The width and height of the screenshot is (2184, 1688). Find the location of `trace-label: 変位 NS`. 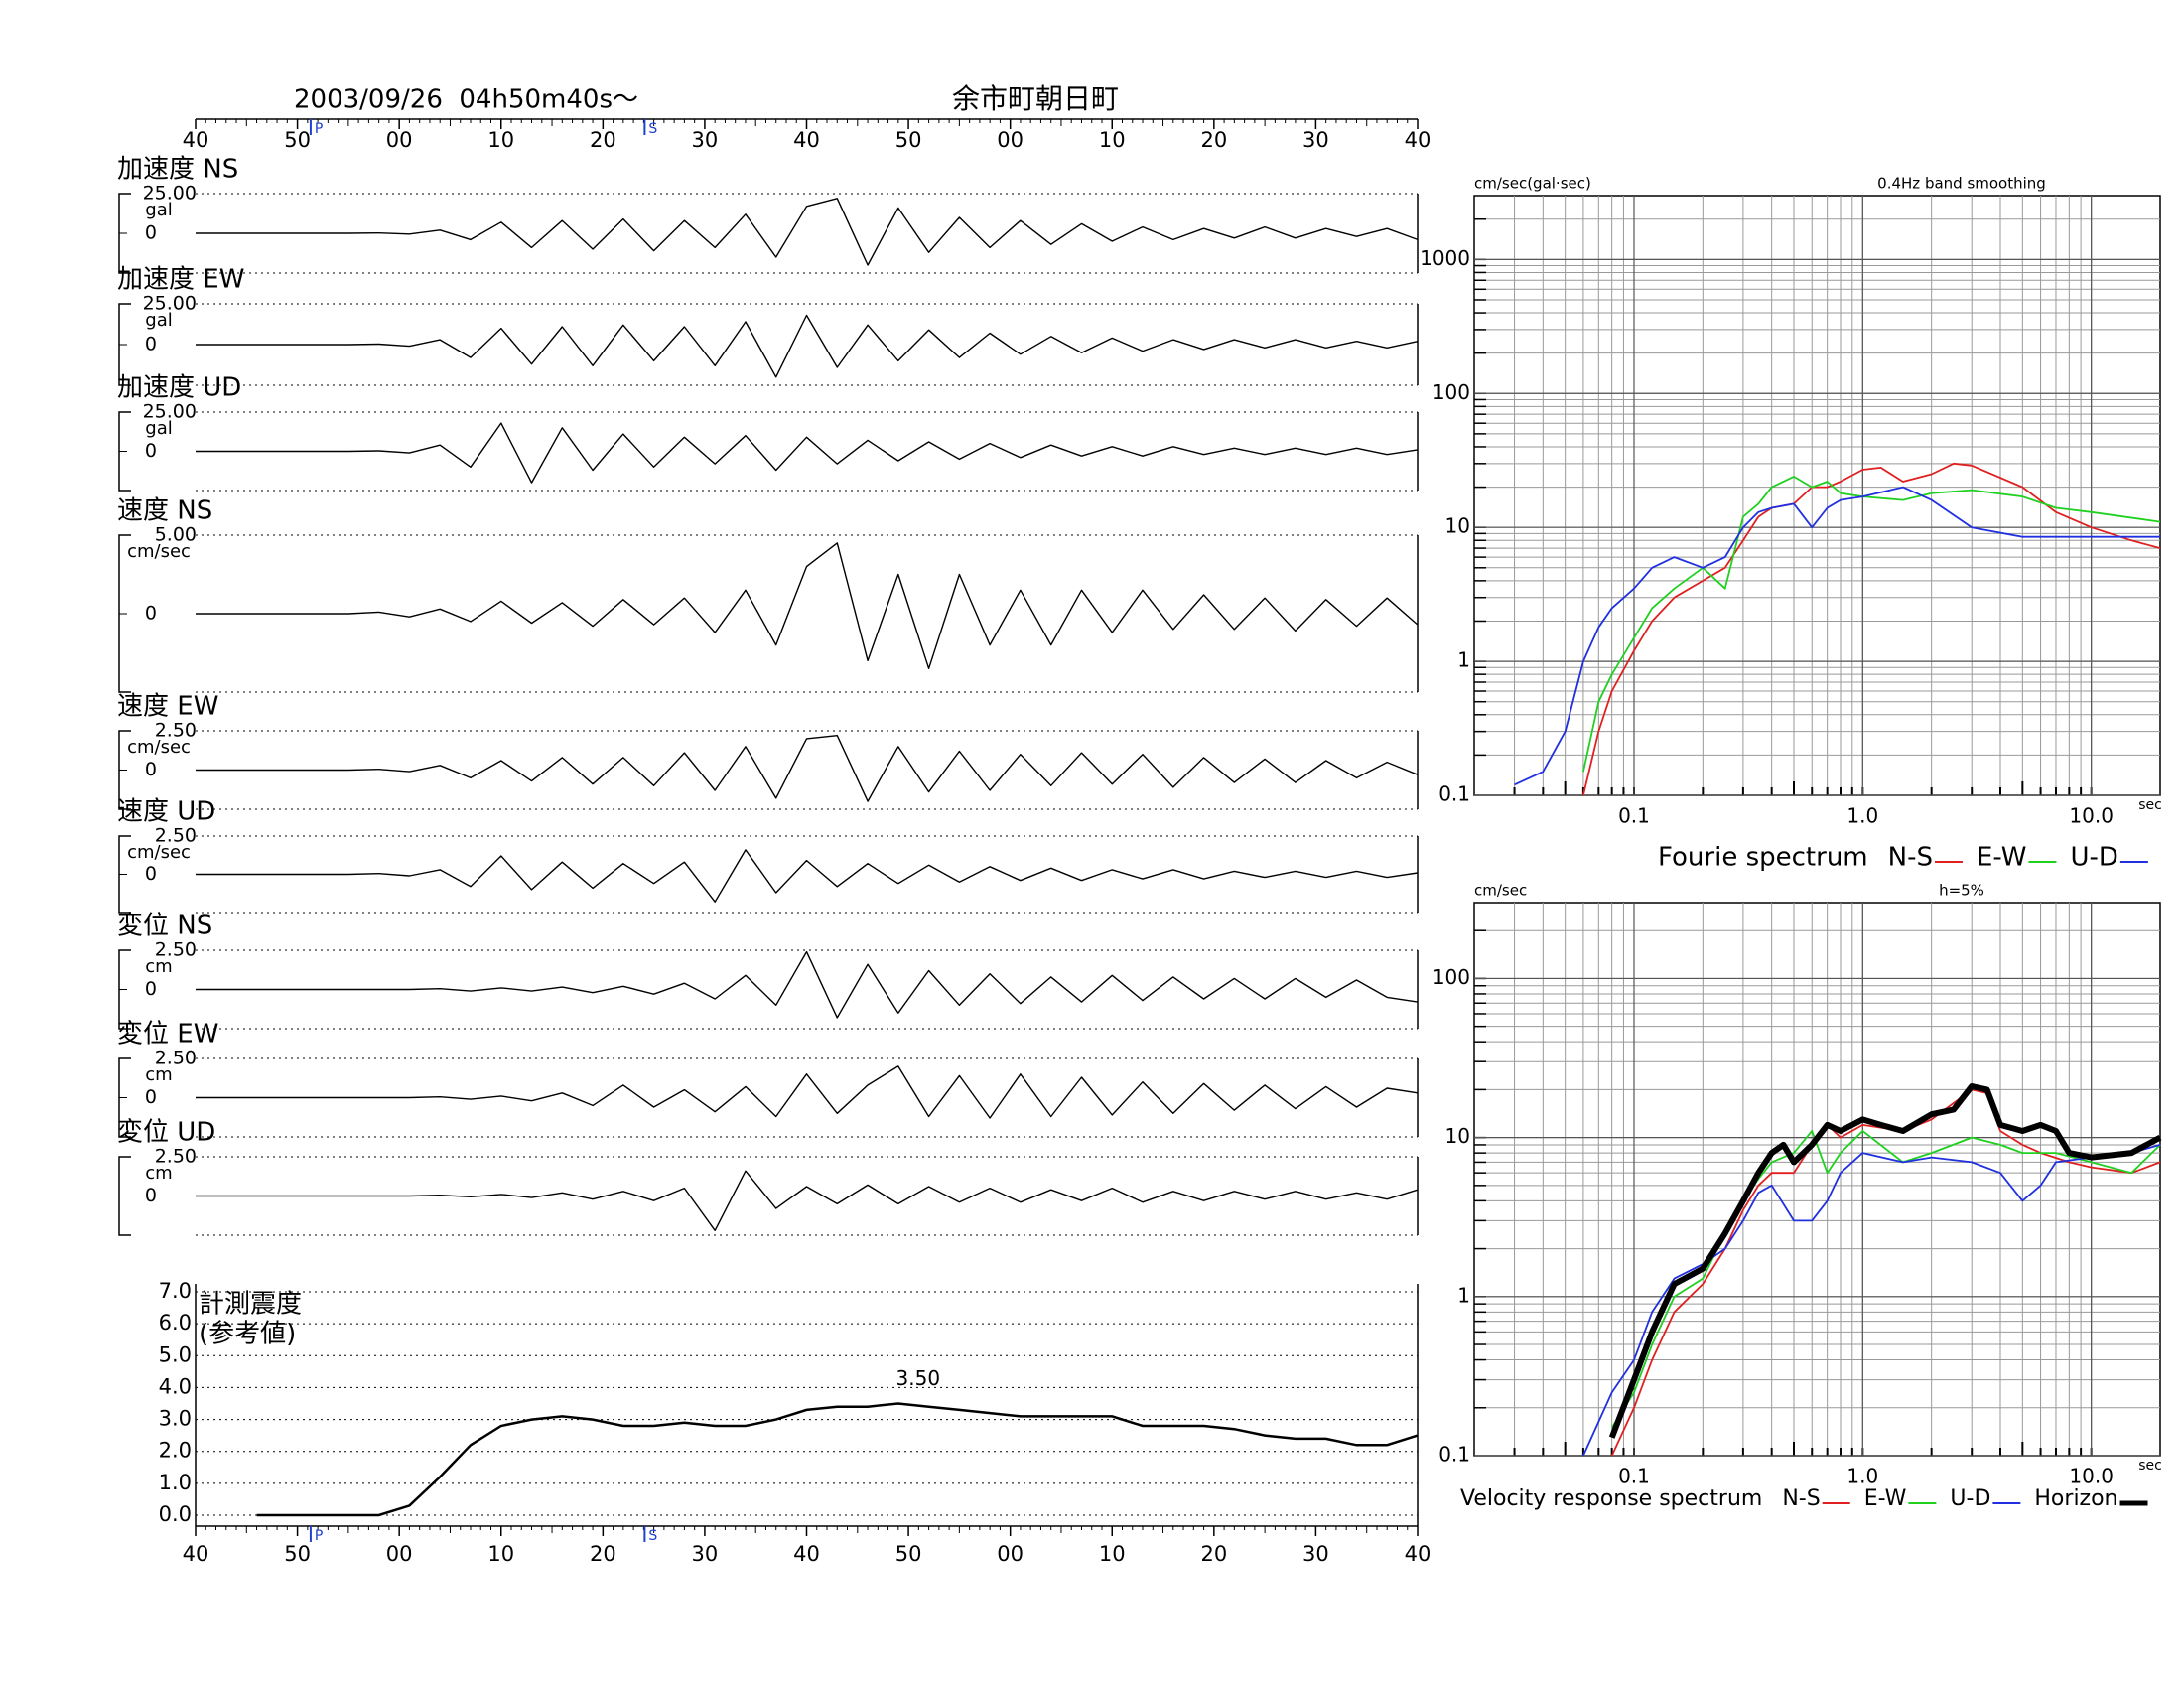

trace-label: 変位 NS is located at coordinates (164, 926).